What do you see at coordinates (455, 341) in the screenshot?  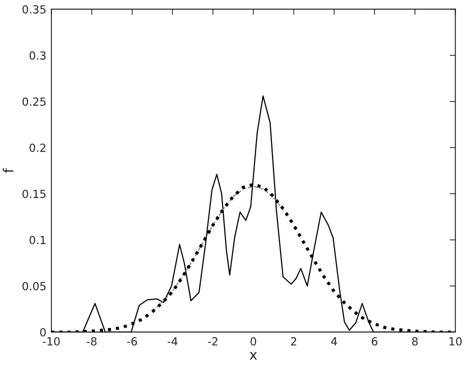 I see `x-tick-label: 10` at bounding box center [455, 341].